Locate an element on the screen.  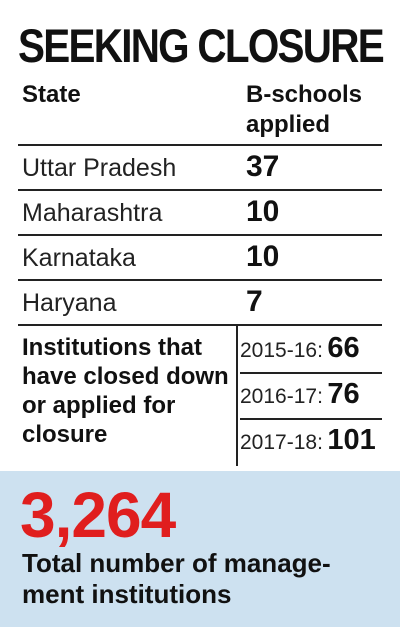
state-name: Karnataka is located at coordinates (79, 258).